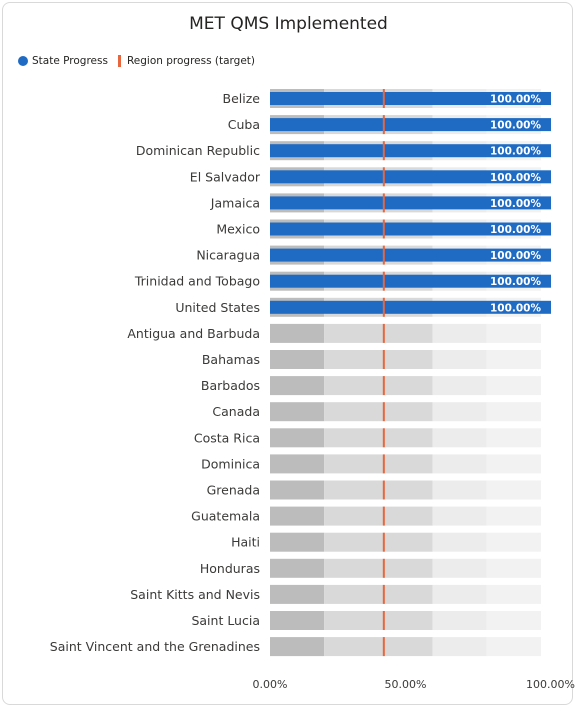  What do you see at coordinates (383, 490) in the screenshot?
I see `target-line-grenada` at bounding box center [383, 490].